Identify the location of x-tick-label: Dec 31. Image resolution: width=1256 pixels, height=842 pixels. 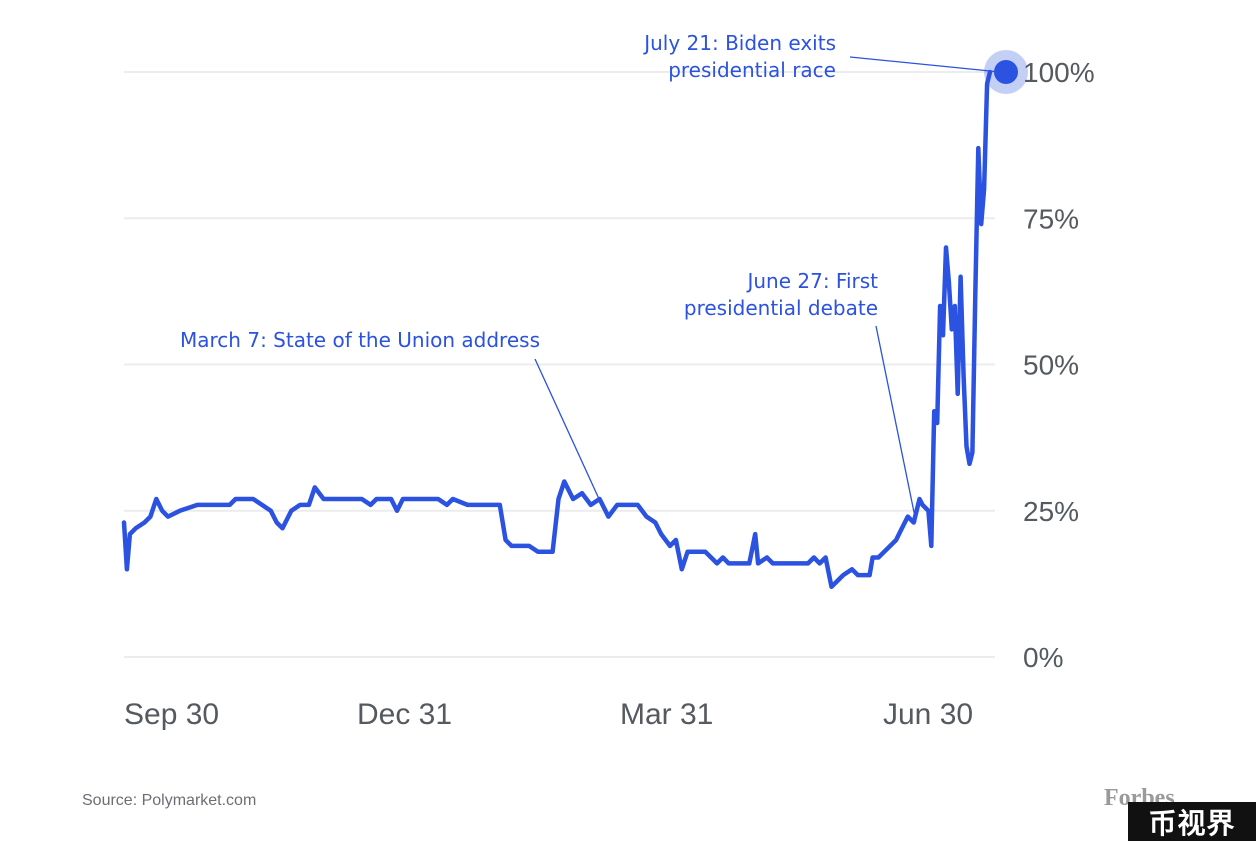
(404, 714).